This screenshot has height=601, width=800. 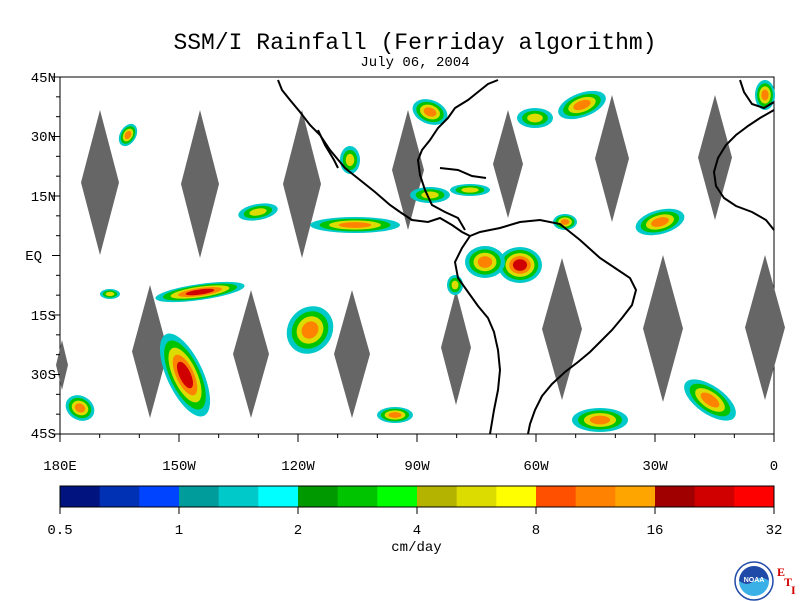 What do you see at coordinates (463, 173) in the screenshot?
I see `coastline-caribbean-islands` at bounding box center [463, 173].